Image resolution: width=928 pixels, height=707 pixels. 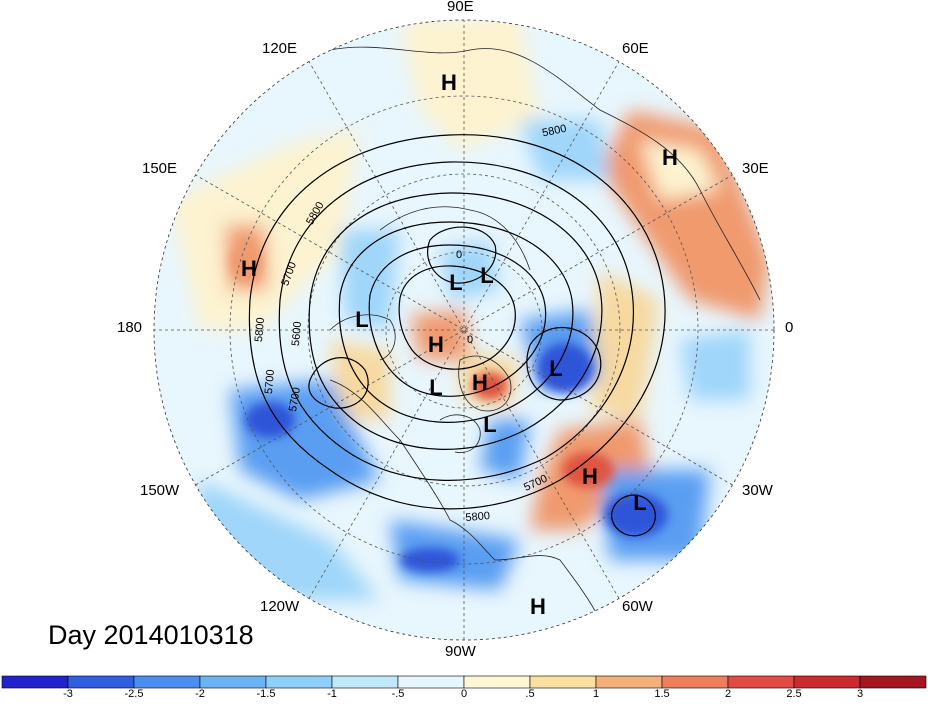 What do you see at coordinates (635, 48) in the screenshot?
I see `longitude-label: 60E` at bounding box center [635, 48].